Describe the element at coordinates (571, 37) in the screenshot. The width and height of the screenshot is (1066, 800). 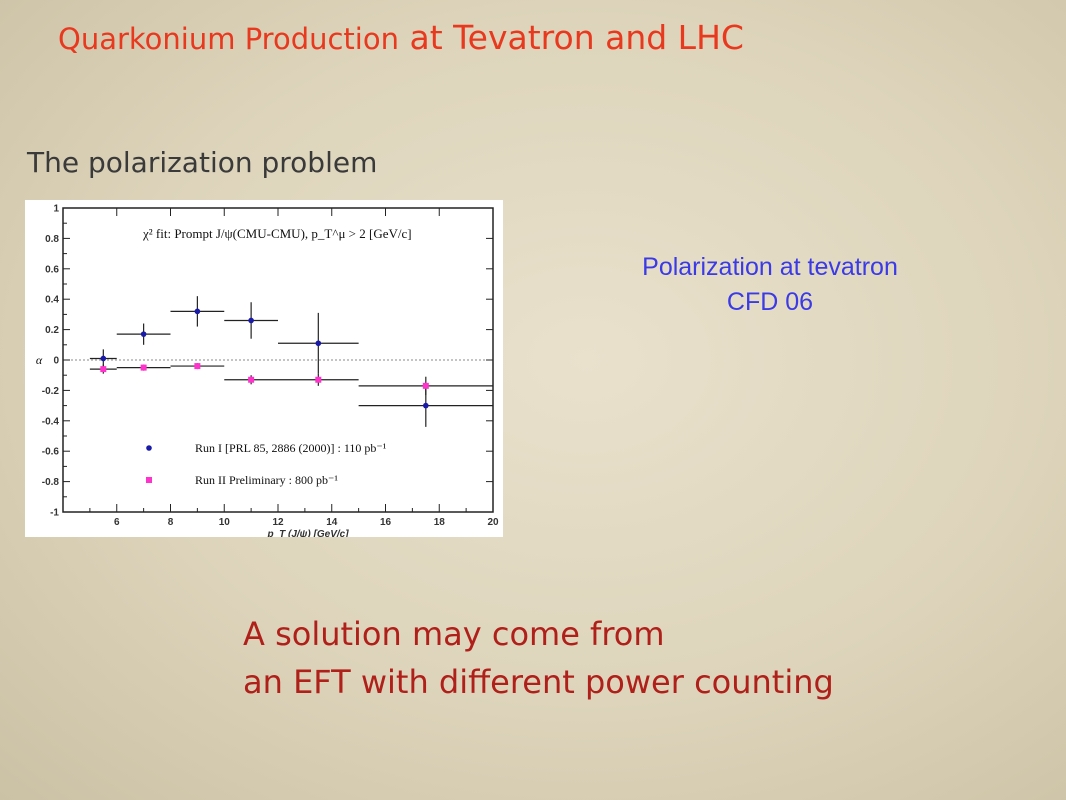
I see `slide-title-part2: at Tevatron and LHC` at that location.